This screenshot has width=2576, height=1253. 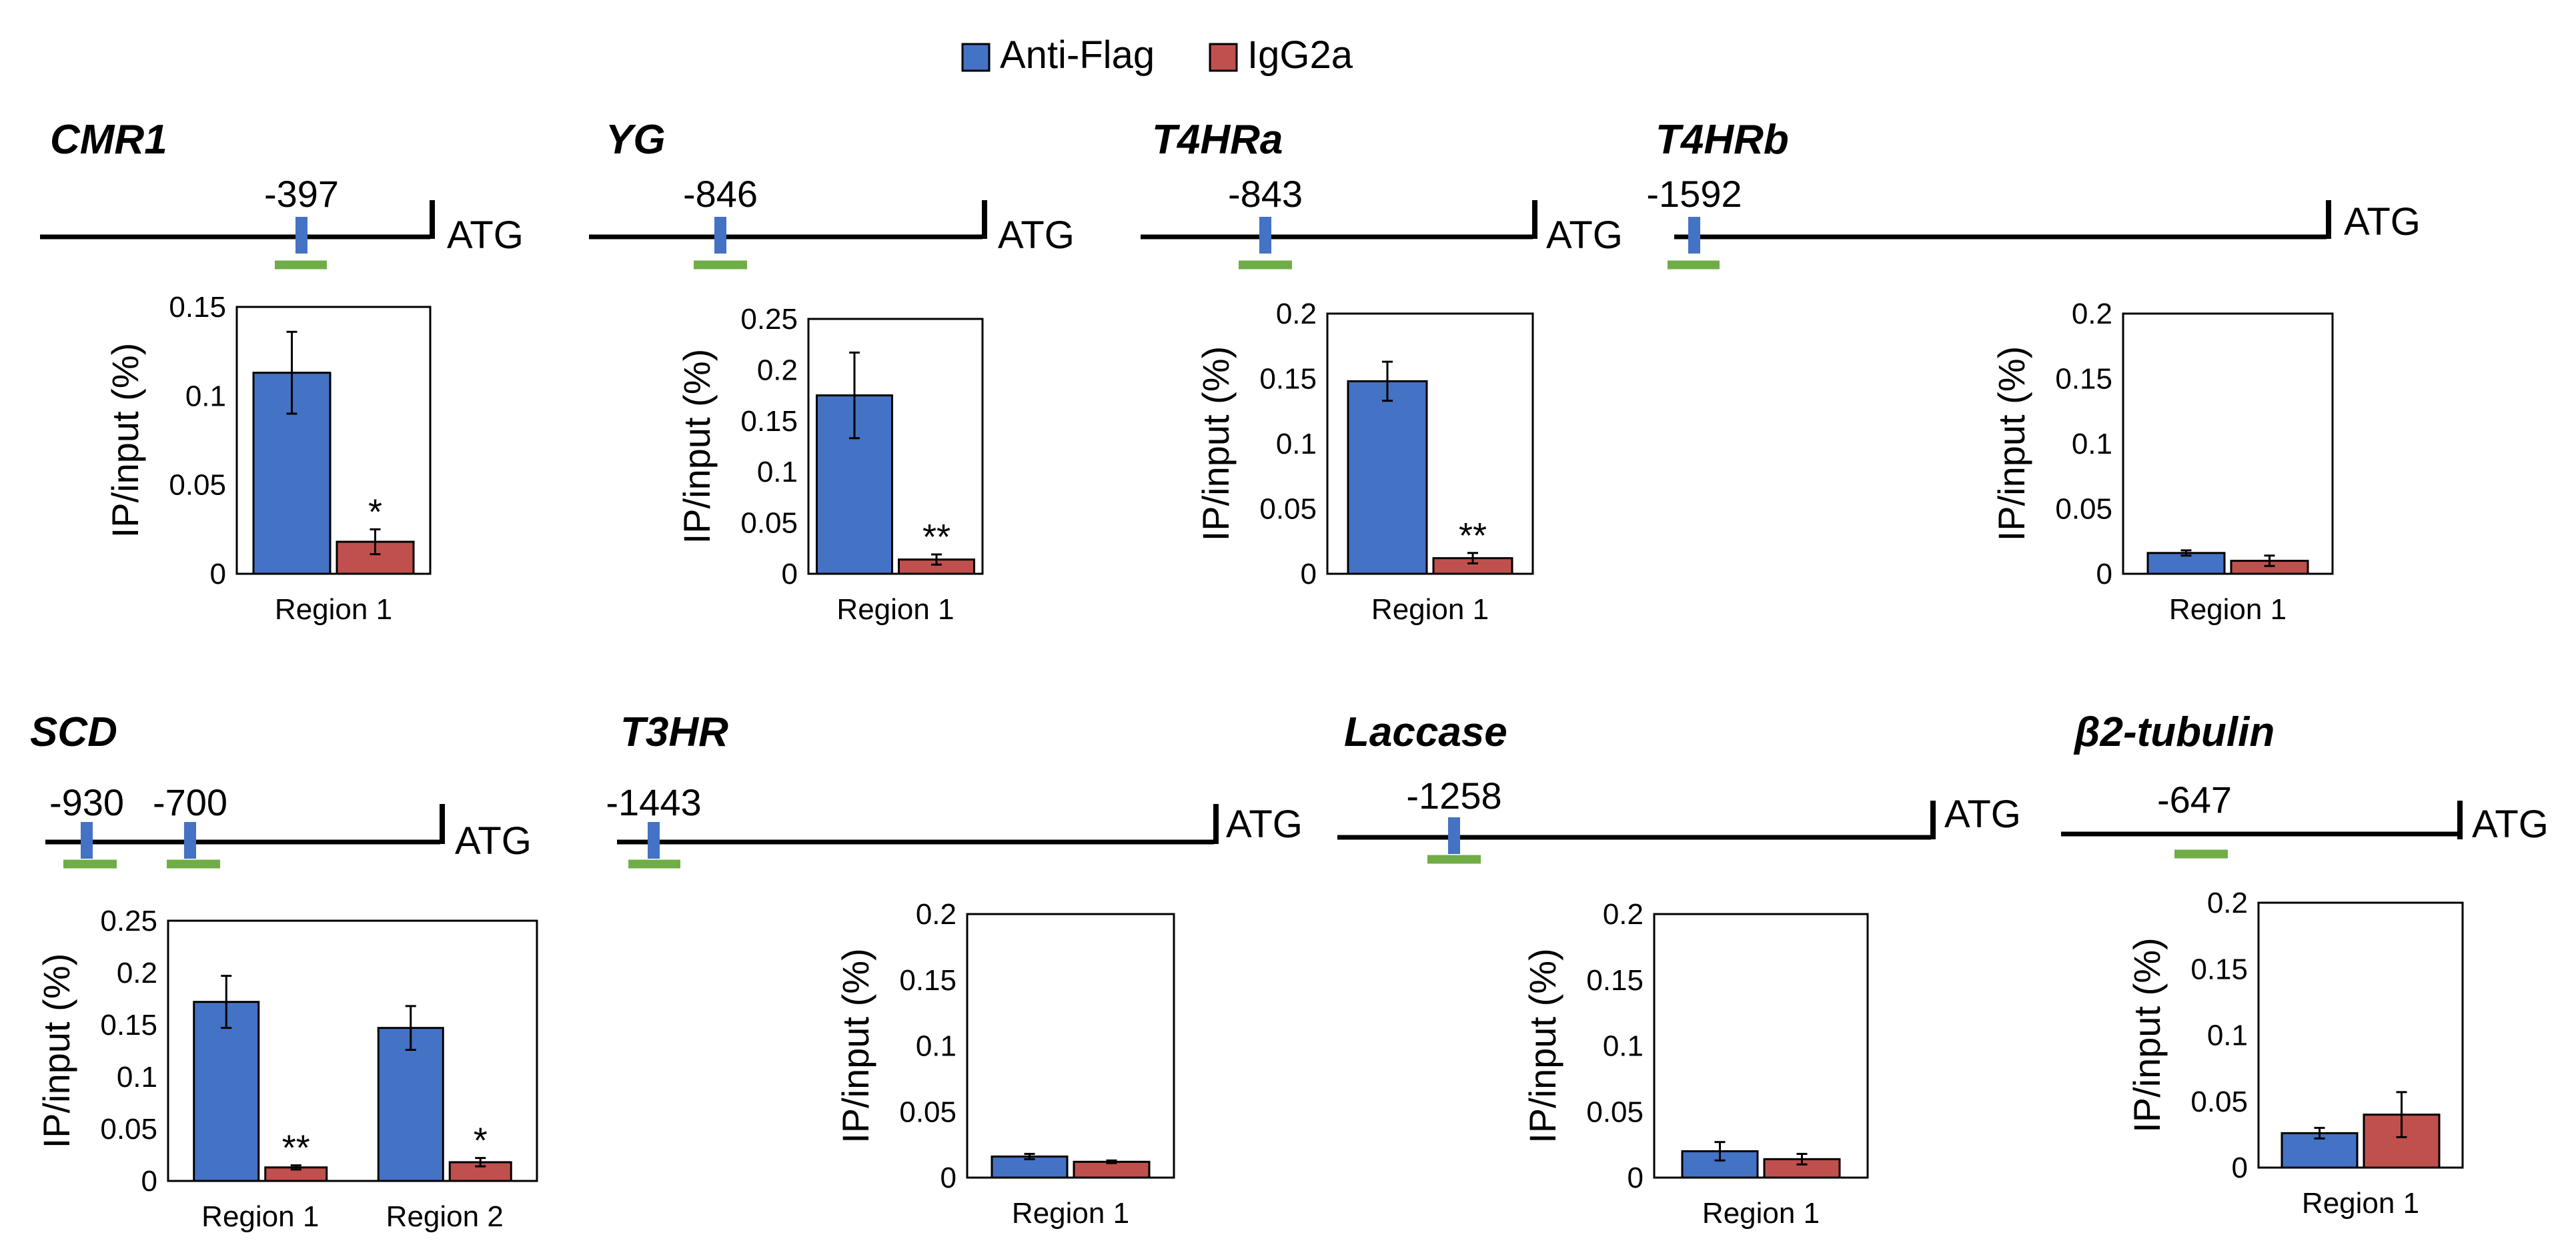 I want to click on binding-site-label: -930, so click(x=86, y=802).